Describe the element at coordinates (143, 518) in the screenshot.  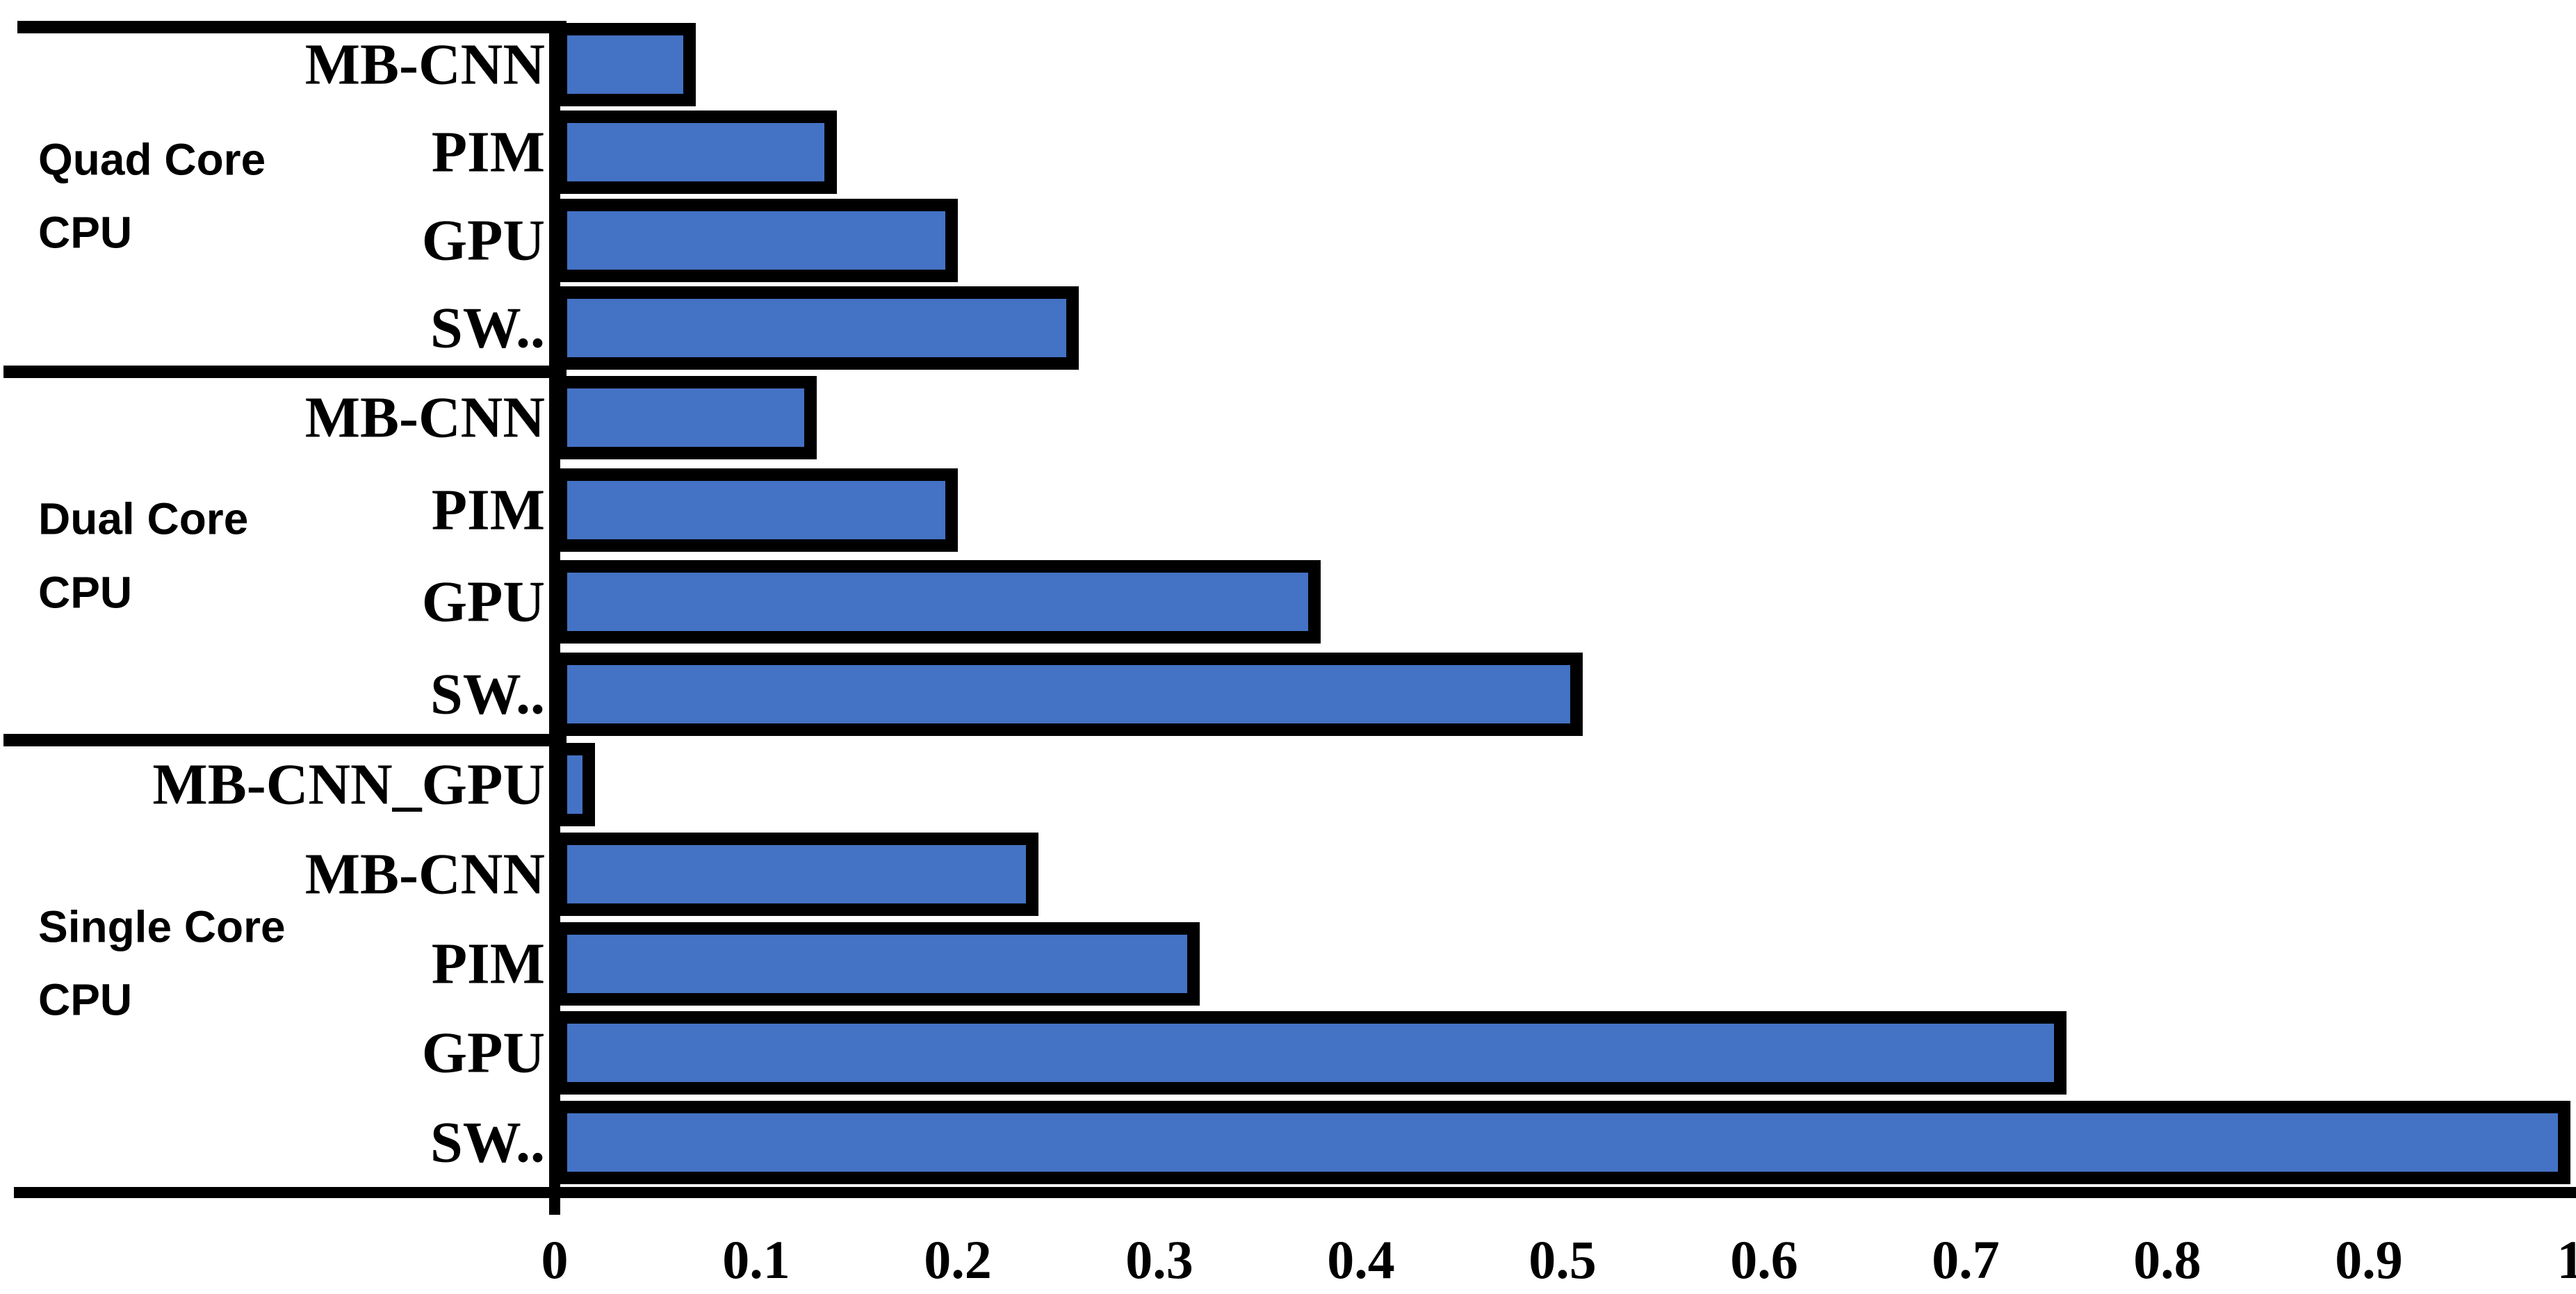
I see `group-label-line: Dual Core` at that location.